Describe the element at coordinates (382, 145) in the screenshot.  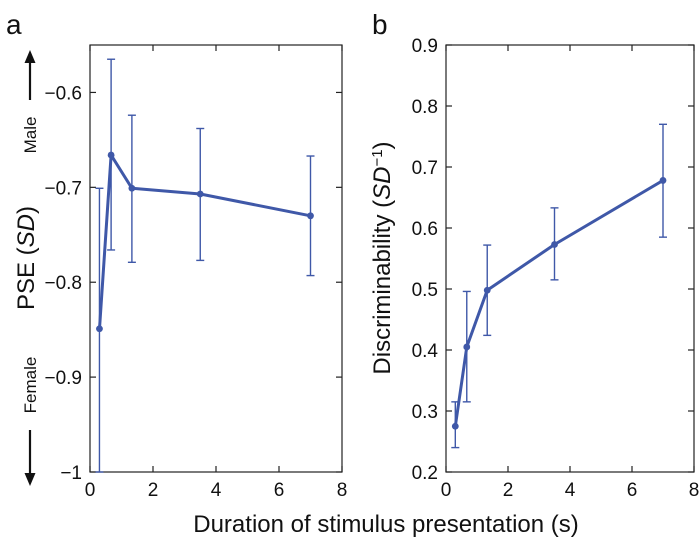
I see `panel-b-ylabel-post: )` at that location.